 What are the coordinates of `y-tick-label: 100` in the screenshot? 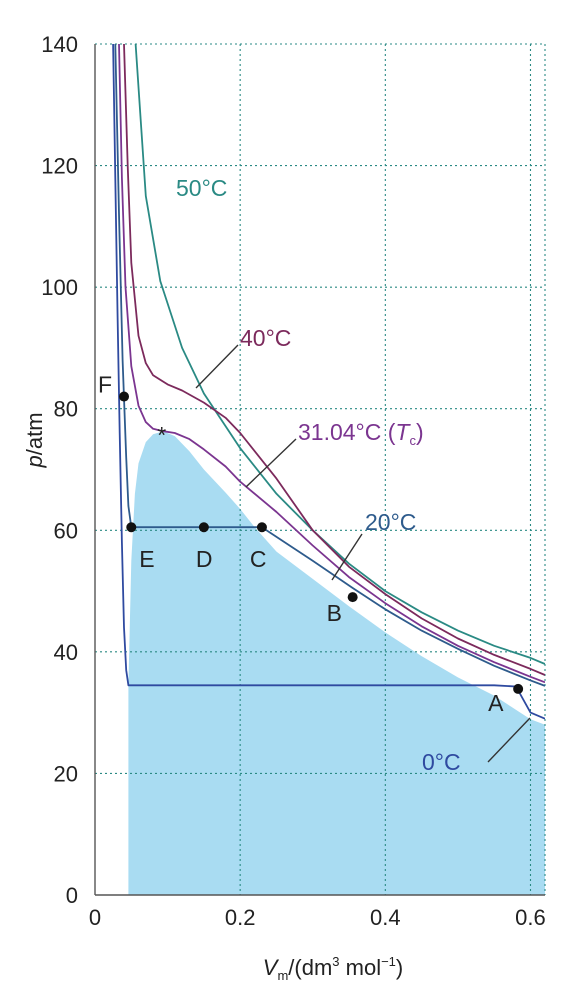 It's located at (59, 287).